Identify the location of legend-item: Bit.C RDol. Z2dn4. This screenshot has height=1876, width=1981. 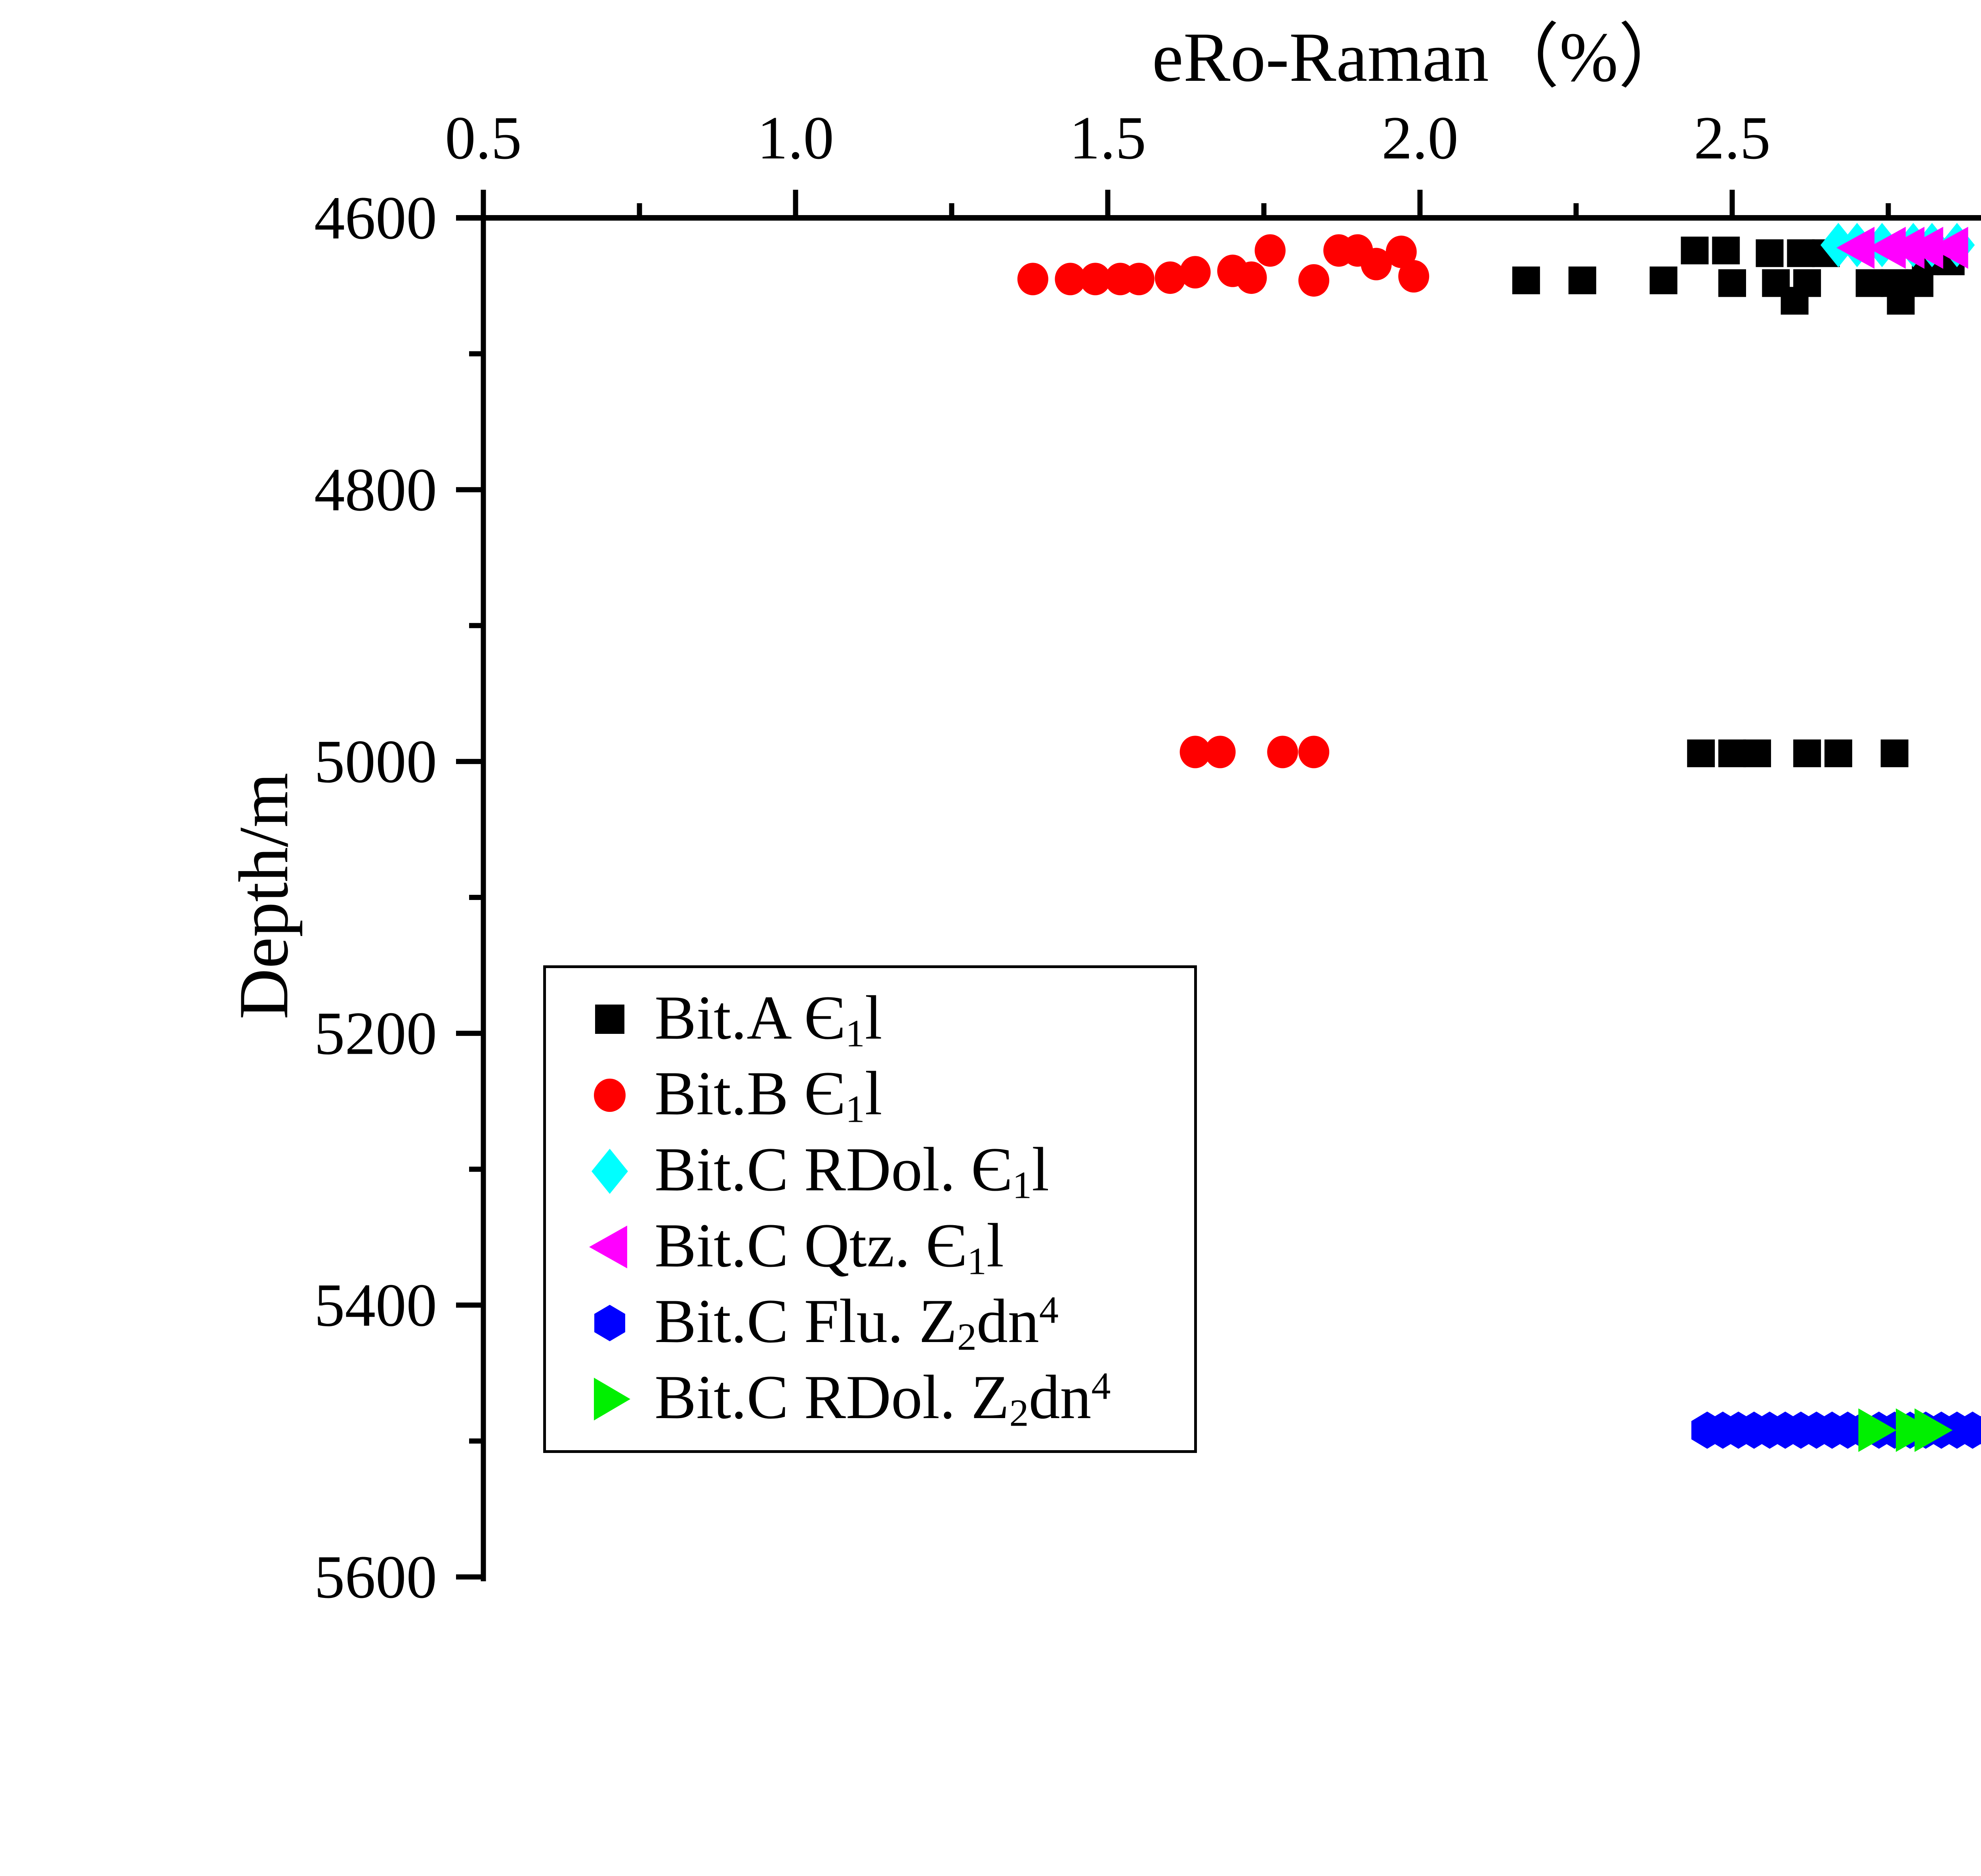
(885, 1399).